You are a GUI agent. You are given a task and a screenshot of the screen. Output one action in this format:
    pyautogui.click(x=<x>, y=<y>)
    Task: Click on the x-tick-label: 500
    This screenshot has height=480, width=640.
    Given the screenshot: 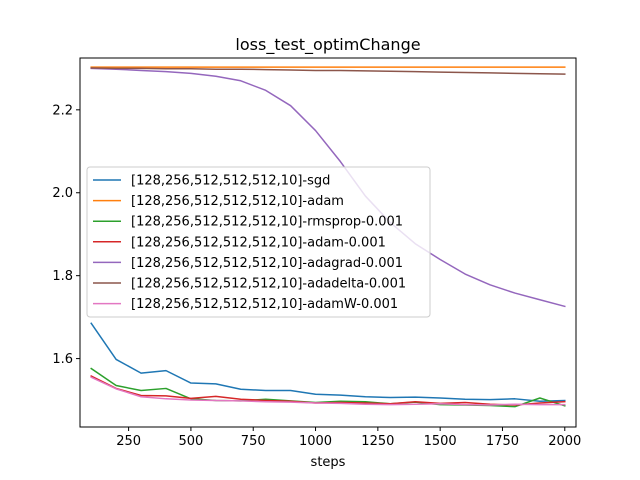 What is the action you would take?
    pyautogui.click(x=191, y=441)
    